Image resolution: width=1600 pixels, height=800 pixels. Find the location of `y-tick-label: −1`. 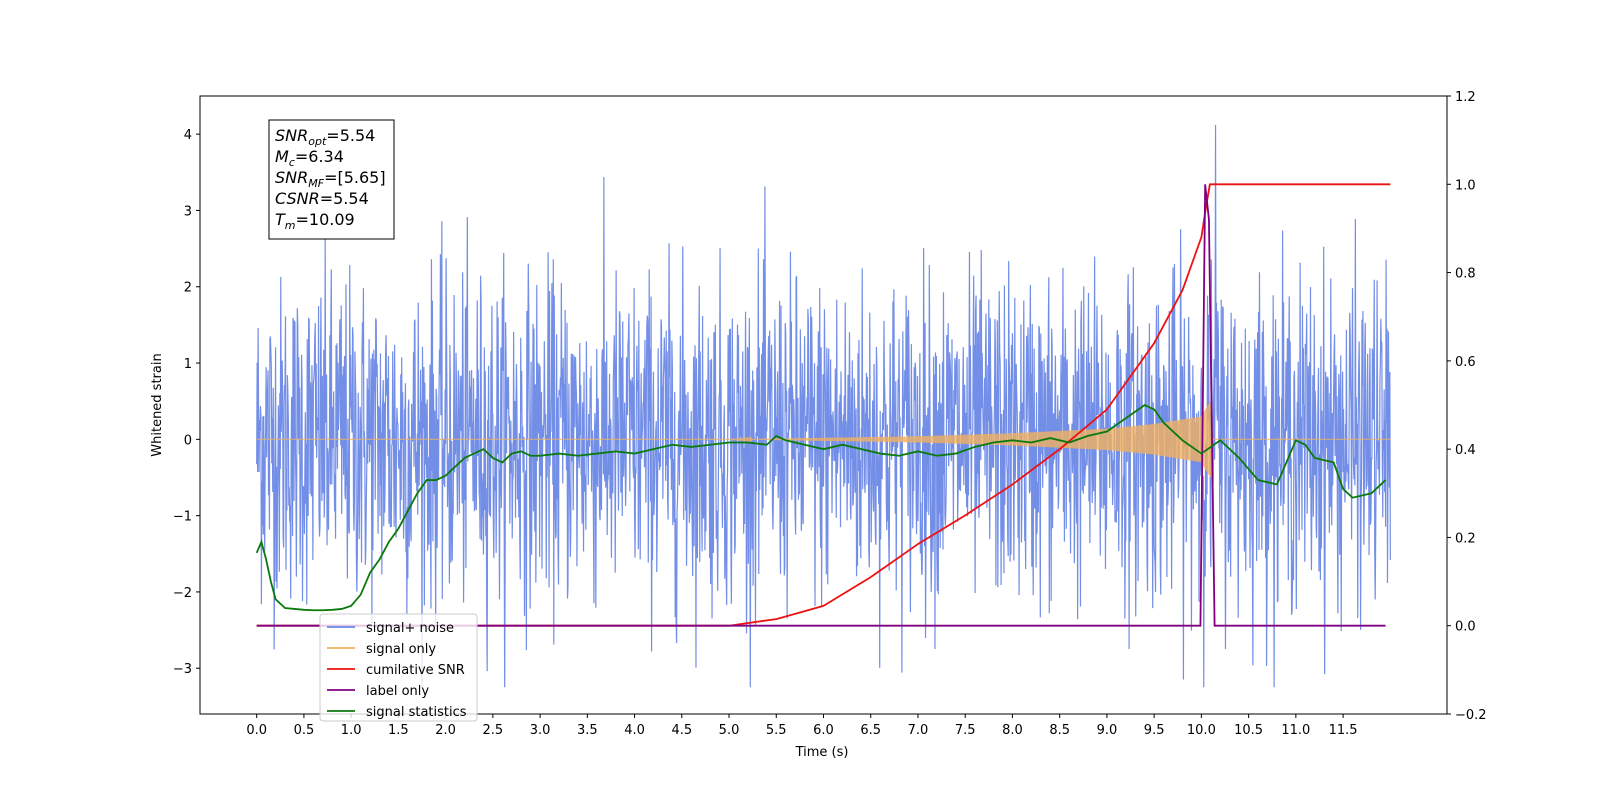

y-tick-label: −1 is located at coordinates (182, 517).